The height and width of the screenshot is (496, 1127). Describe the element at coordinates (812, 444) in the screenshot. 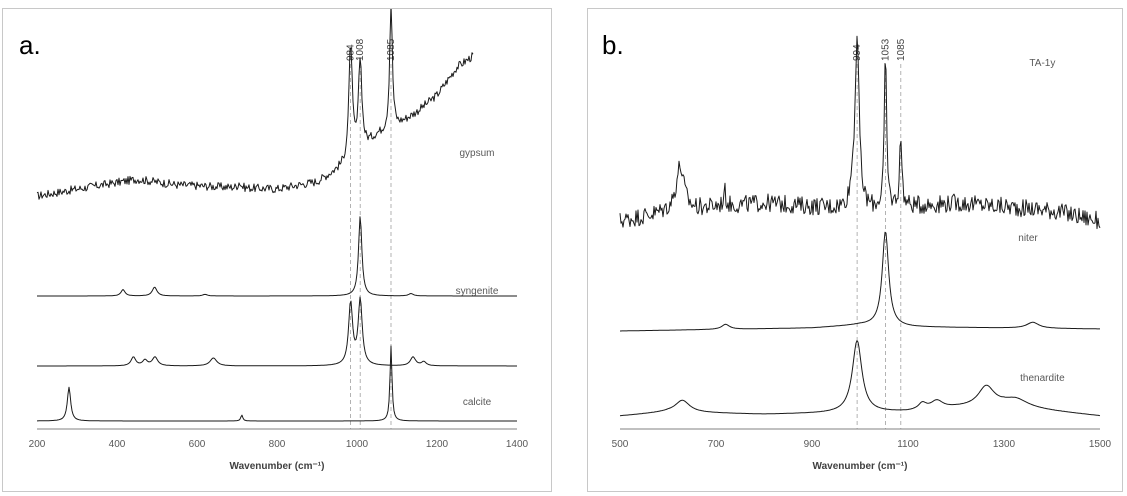

I see `x-tick-label: 900` at that location.